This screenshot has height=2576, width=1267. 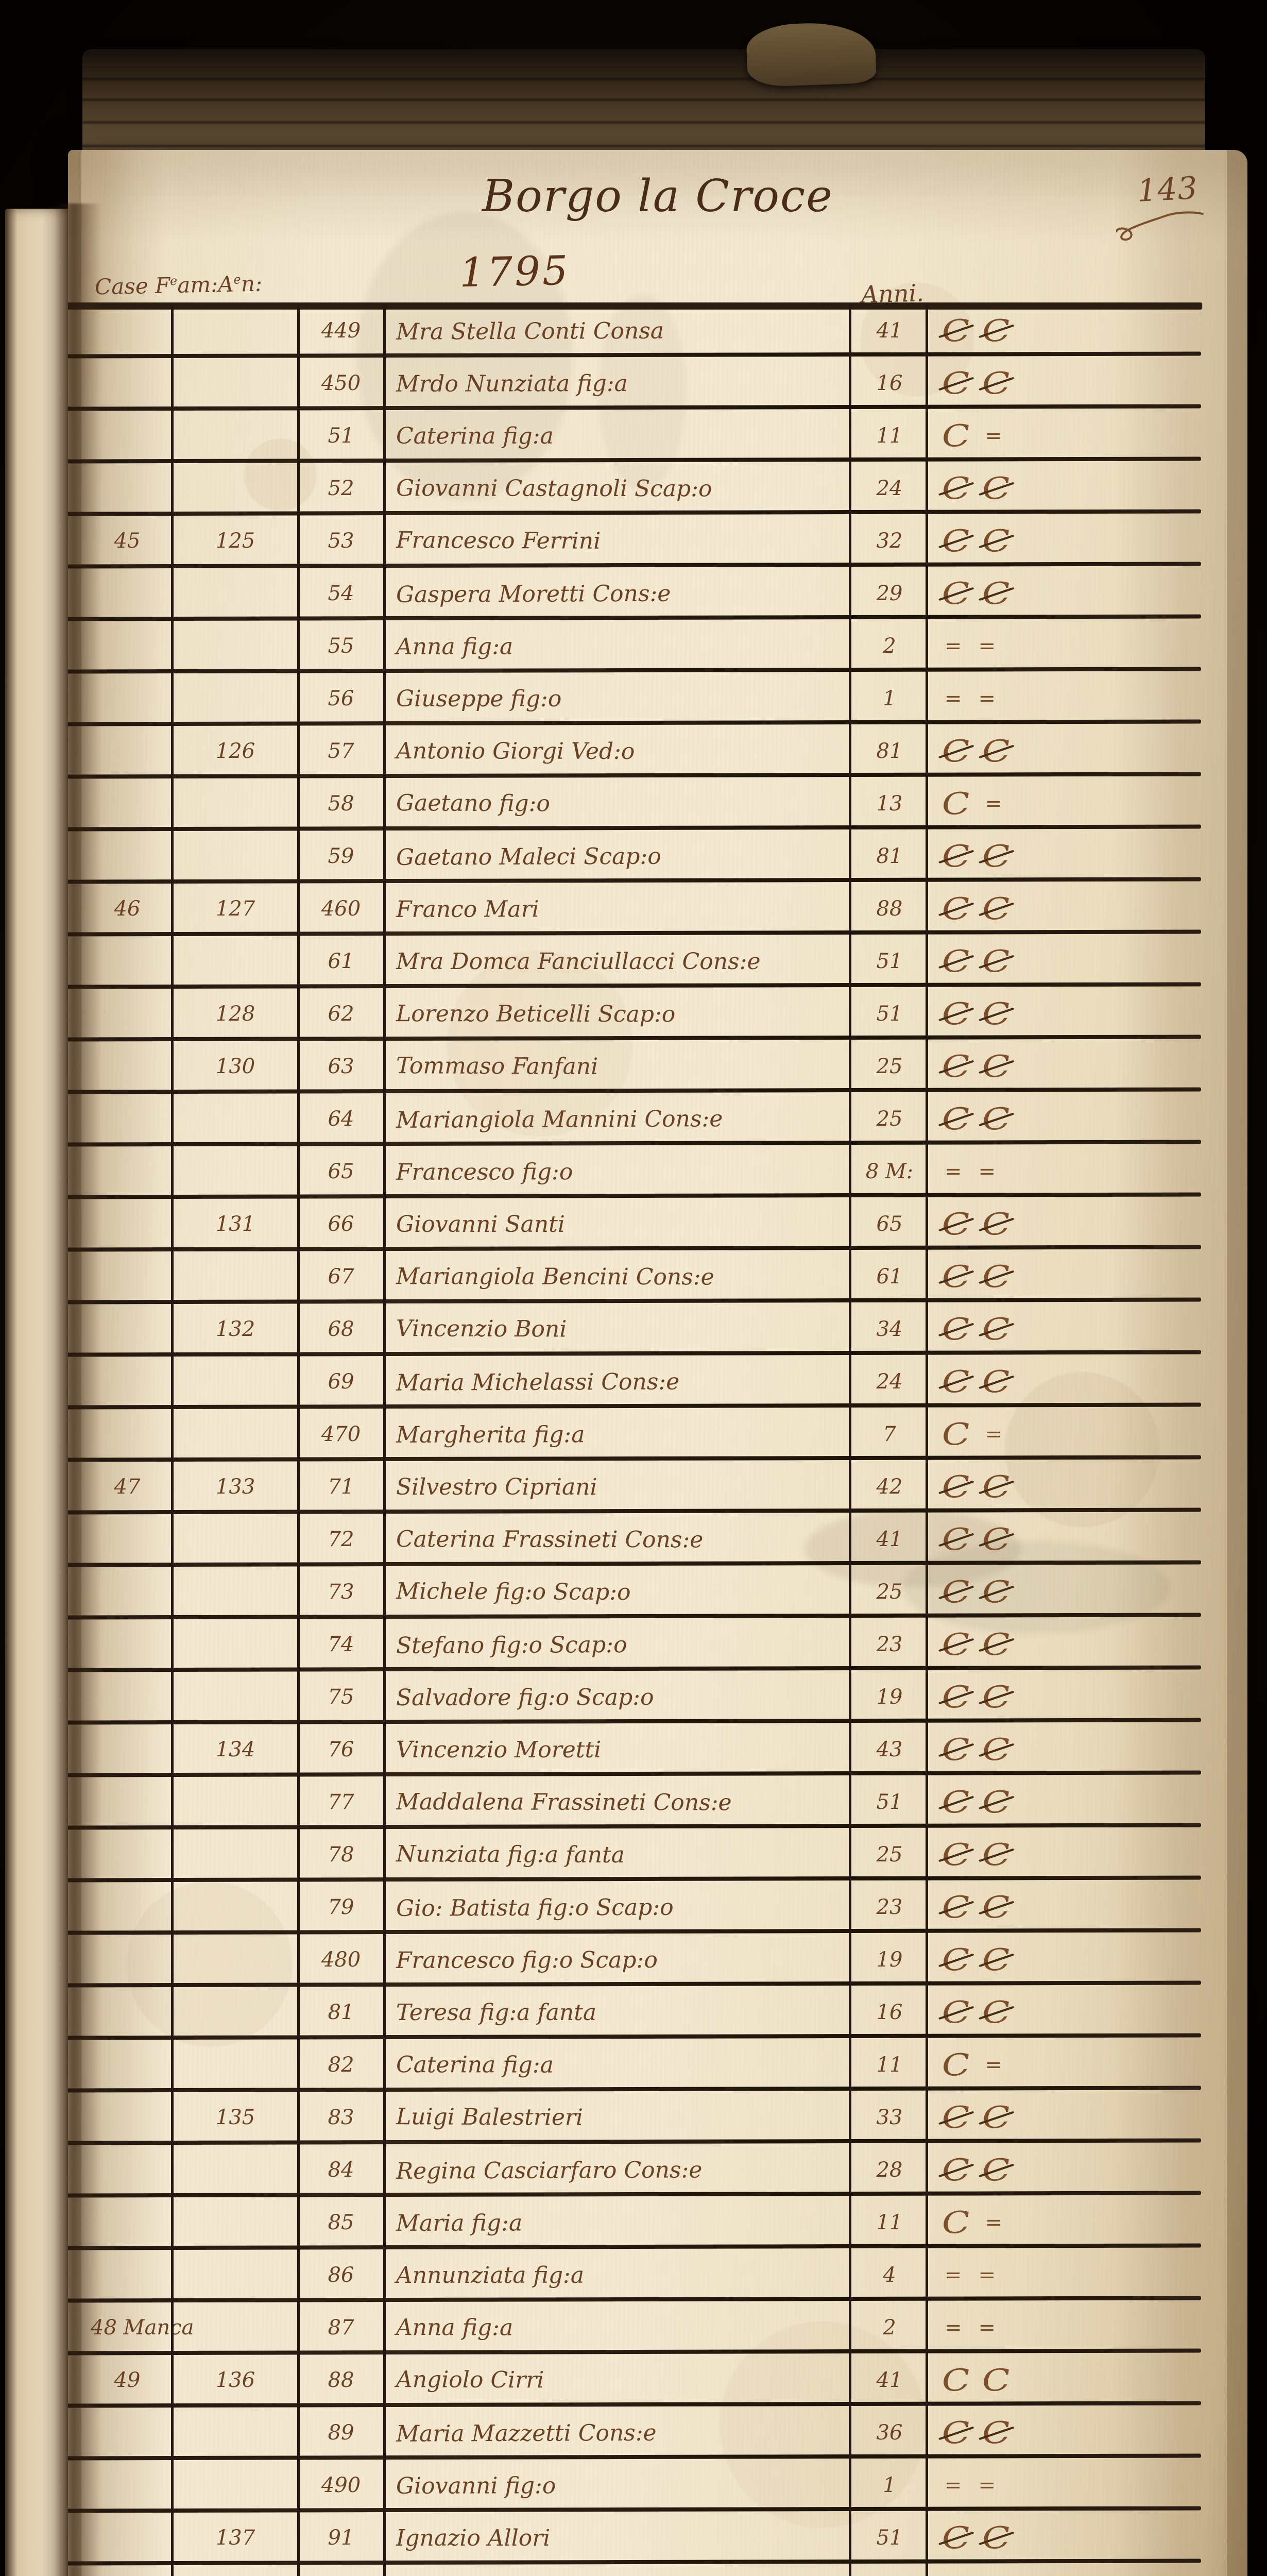 I want to click on cell-person-name: Michele fig:o Scap:o, so click(x=513, y=1591).